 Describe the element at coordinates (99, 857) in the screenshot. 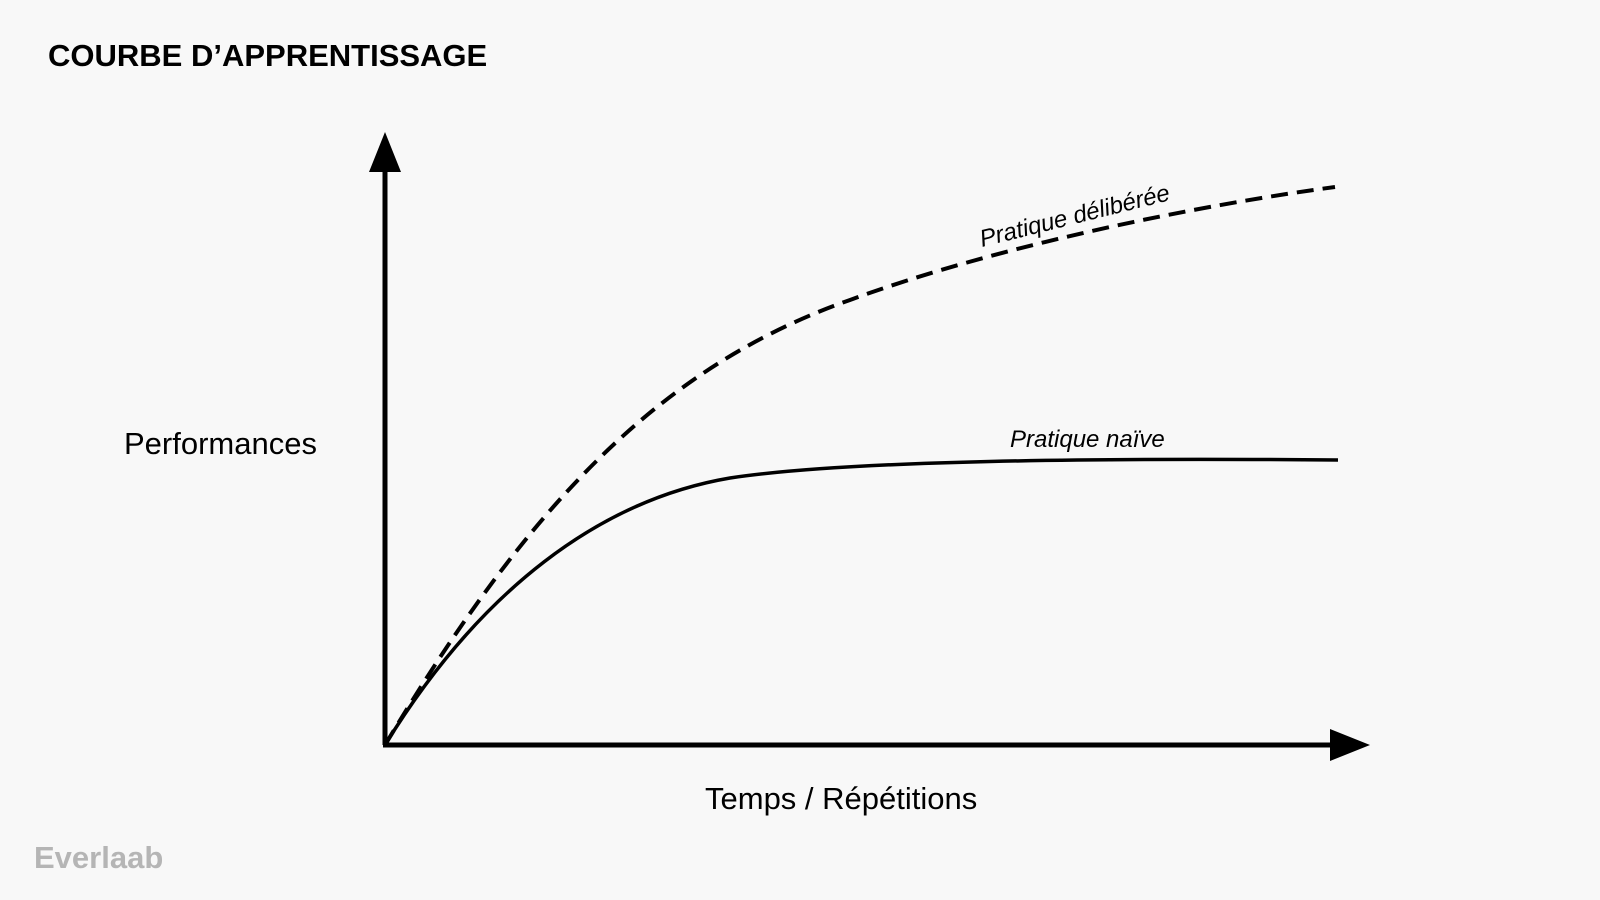

I see `brand-logo: Everlaab` at that location.